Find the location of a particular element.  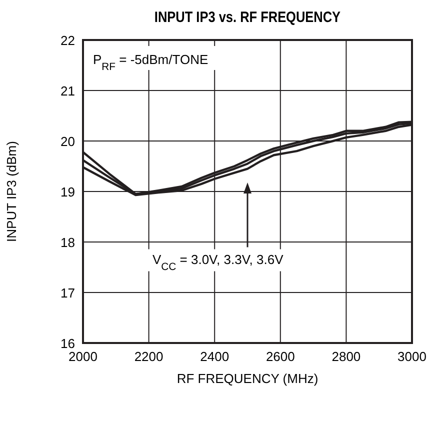

x-axis-title: RF FREQUENCY (MHz) is located at coordinates (247, 378).